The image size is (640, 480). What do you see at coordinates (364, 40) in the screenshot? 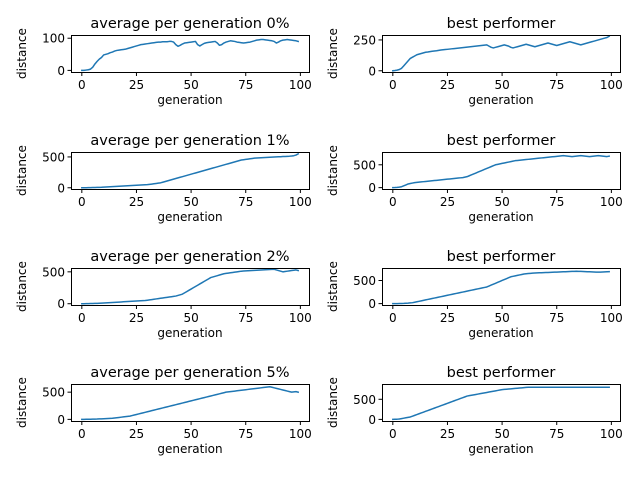
I see `y-tick-label: 250` at bounding box center [364, 40].